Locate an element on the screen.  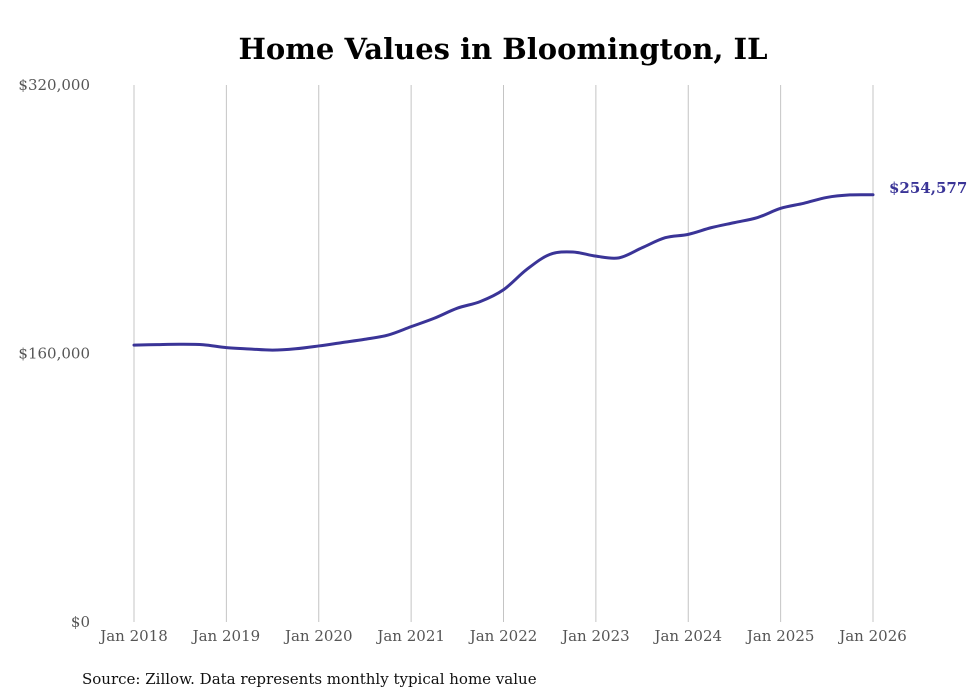
end-value-label: $254,577 is located at coordinates (928, 188).